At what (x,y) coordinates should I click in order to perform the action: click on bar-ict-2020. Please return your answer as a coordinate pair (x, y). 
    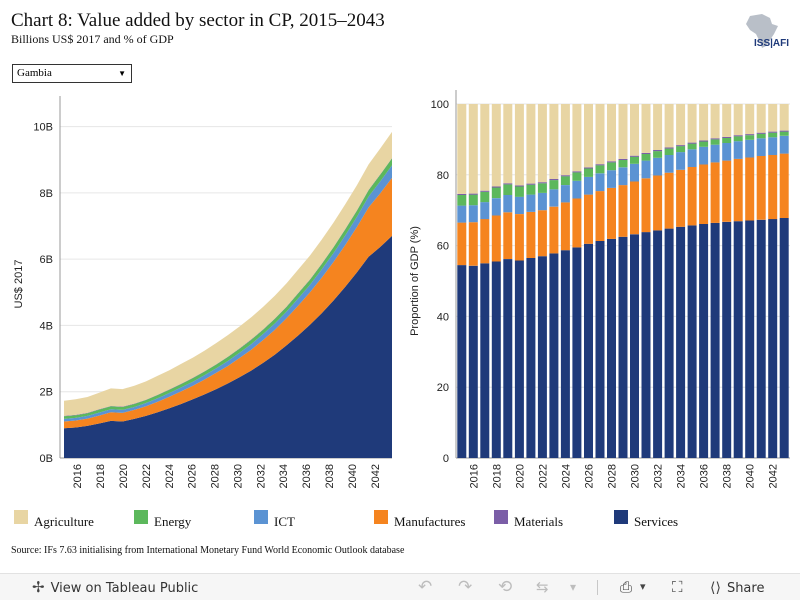
    Looking at the image, I should click on (519, 205).